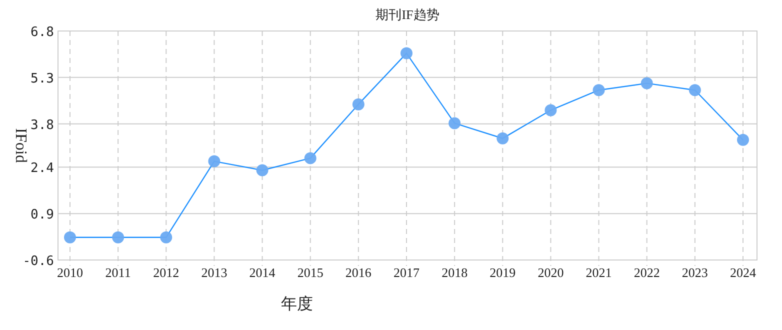  I want to click on x-tick-label: 2011, so click(118, 272).